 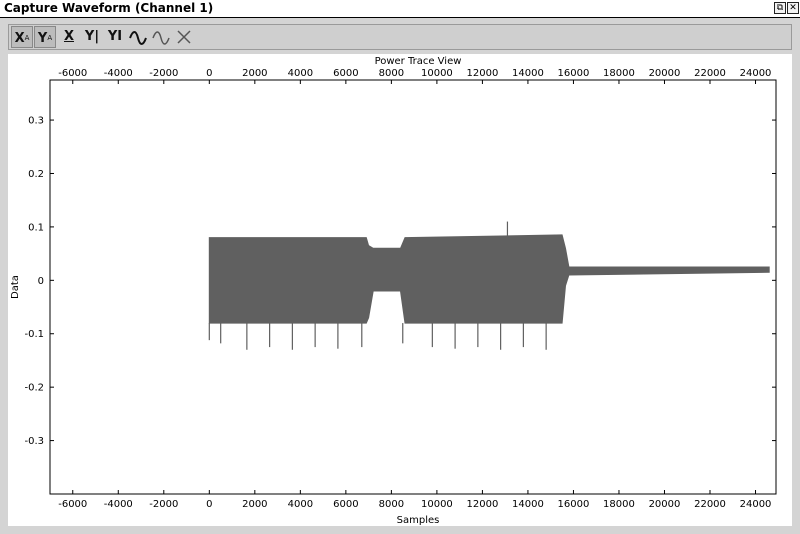 What do you see at coordinates (34, 388) in the screenshot?
I see `y-tick-label: -0.2` at bounding box center [34, 388].